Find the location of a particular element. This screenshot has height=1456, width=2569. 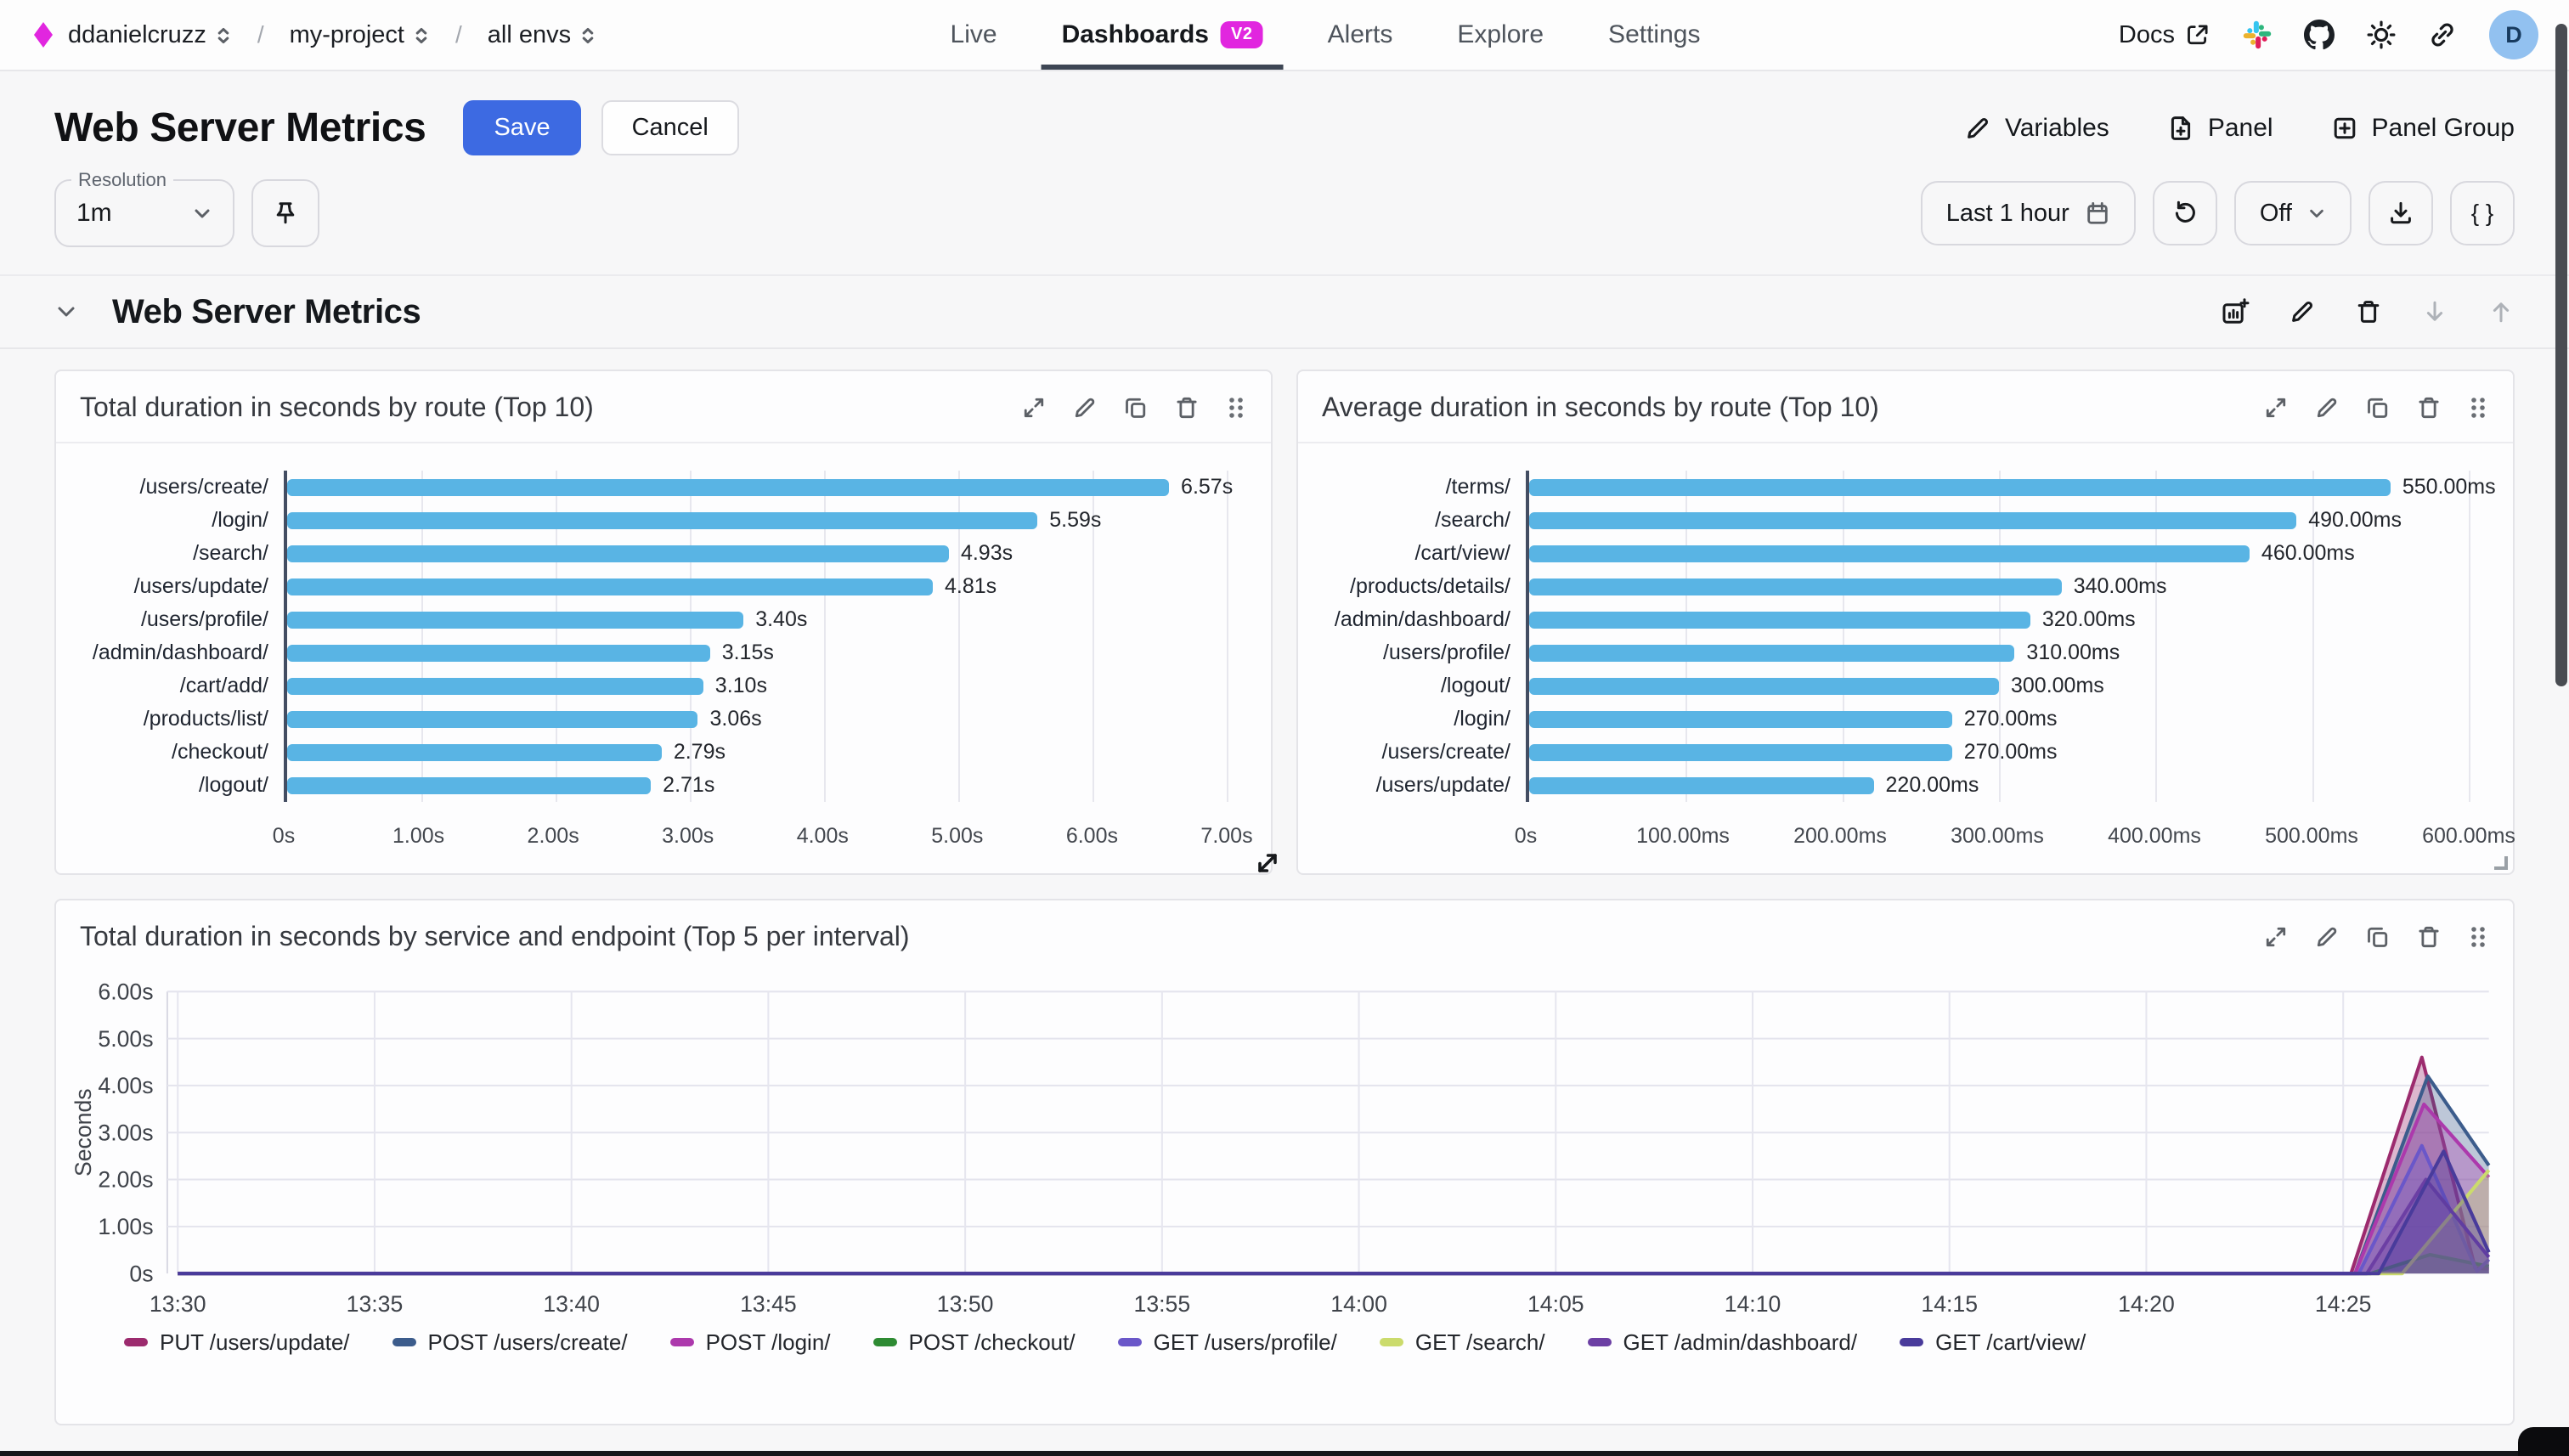

download-button is located at coordinates (2401, 213).